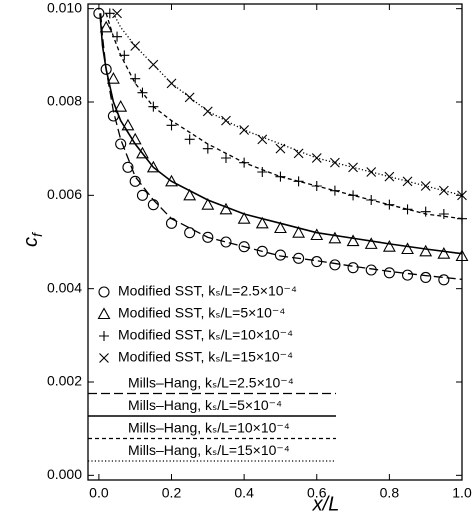  What do you see at coordinates (207, 291) in the screenshot?
I see `legend-label: Modified SST, kₛ/L=2.5×10⁻⁴` at bounding box center [207, 291].